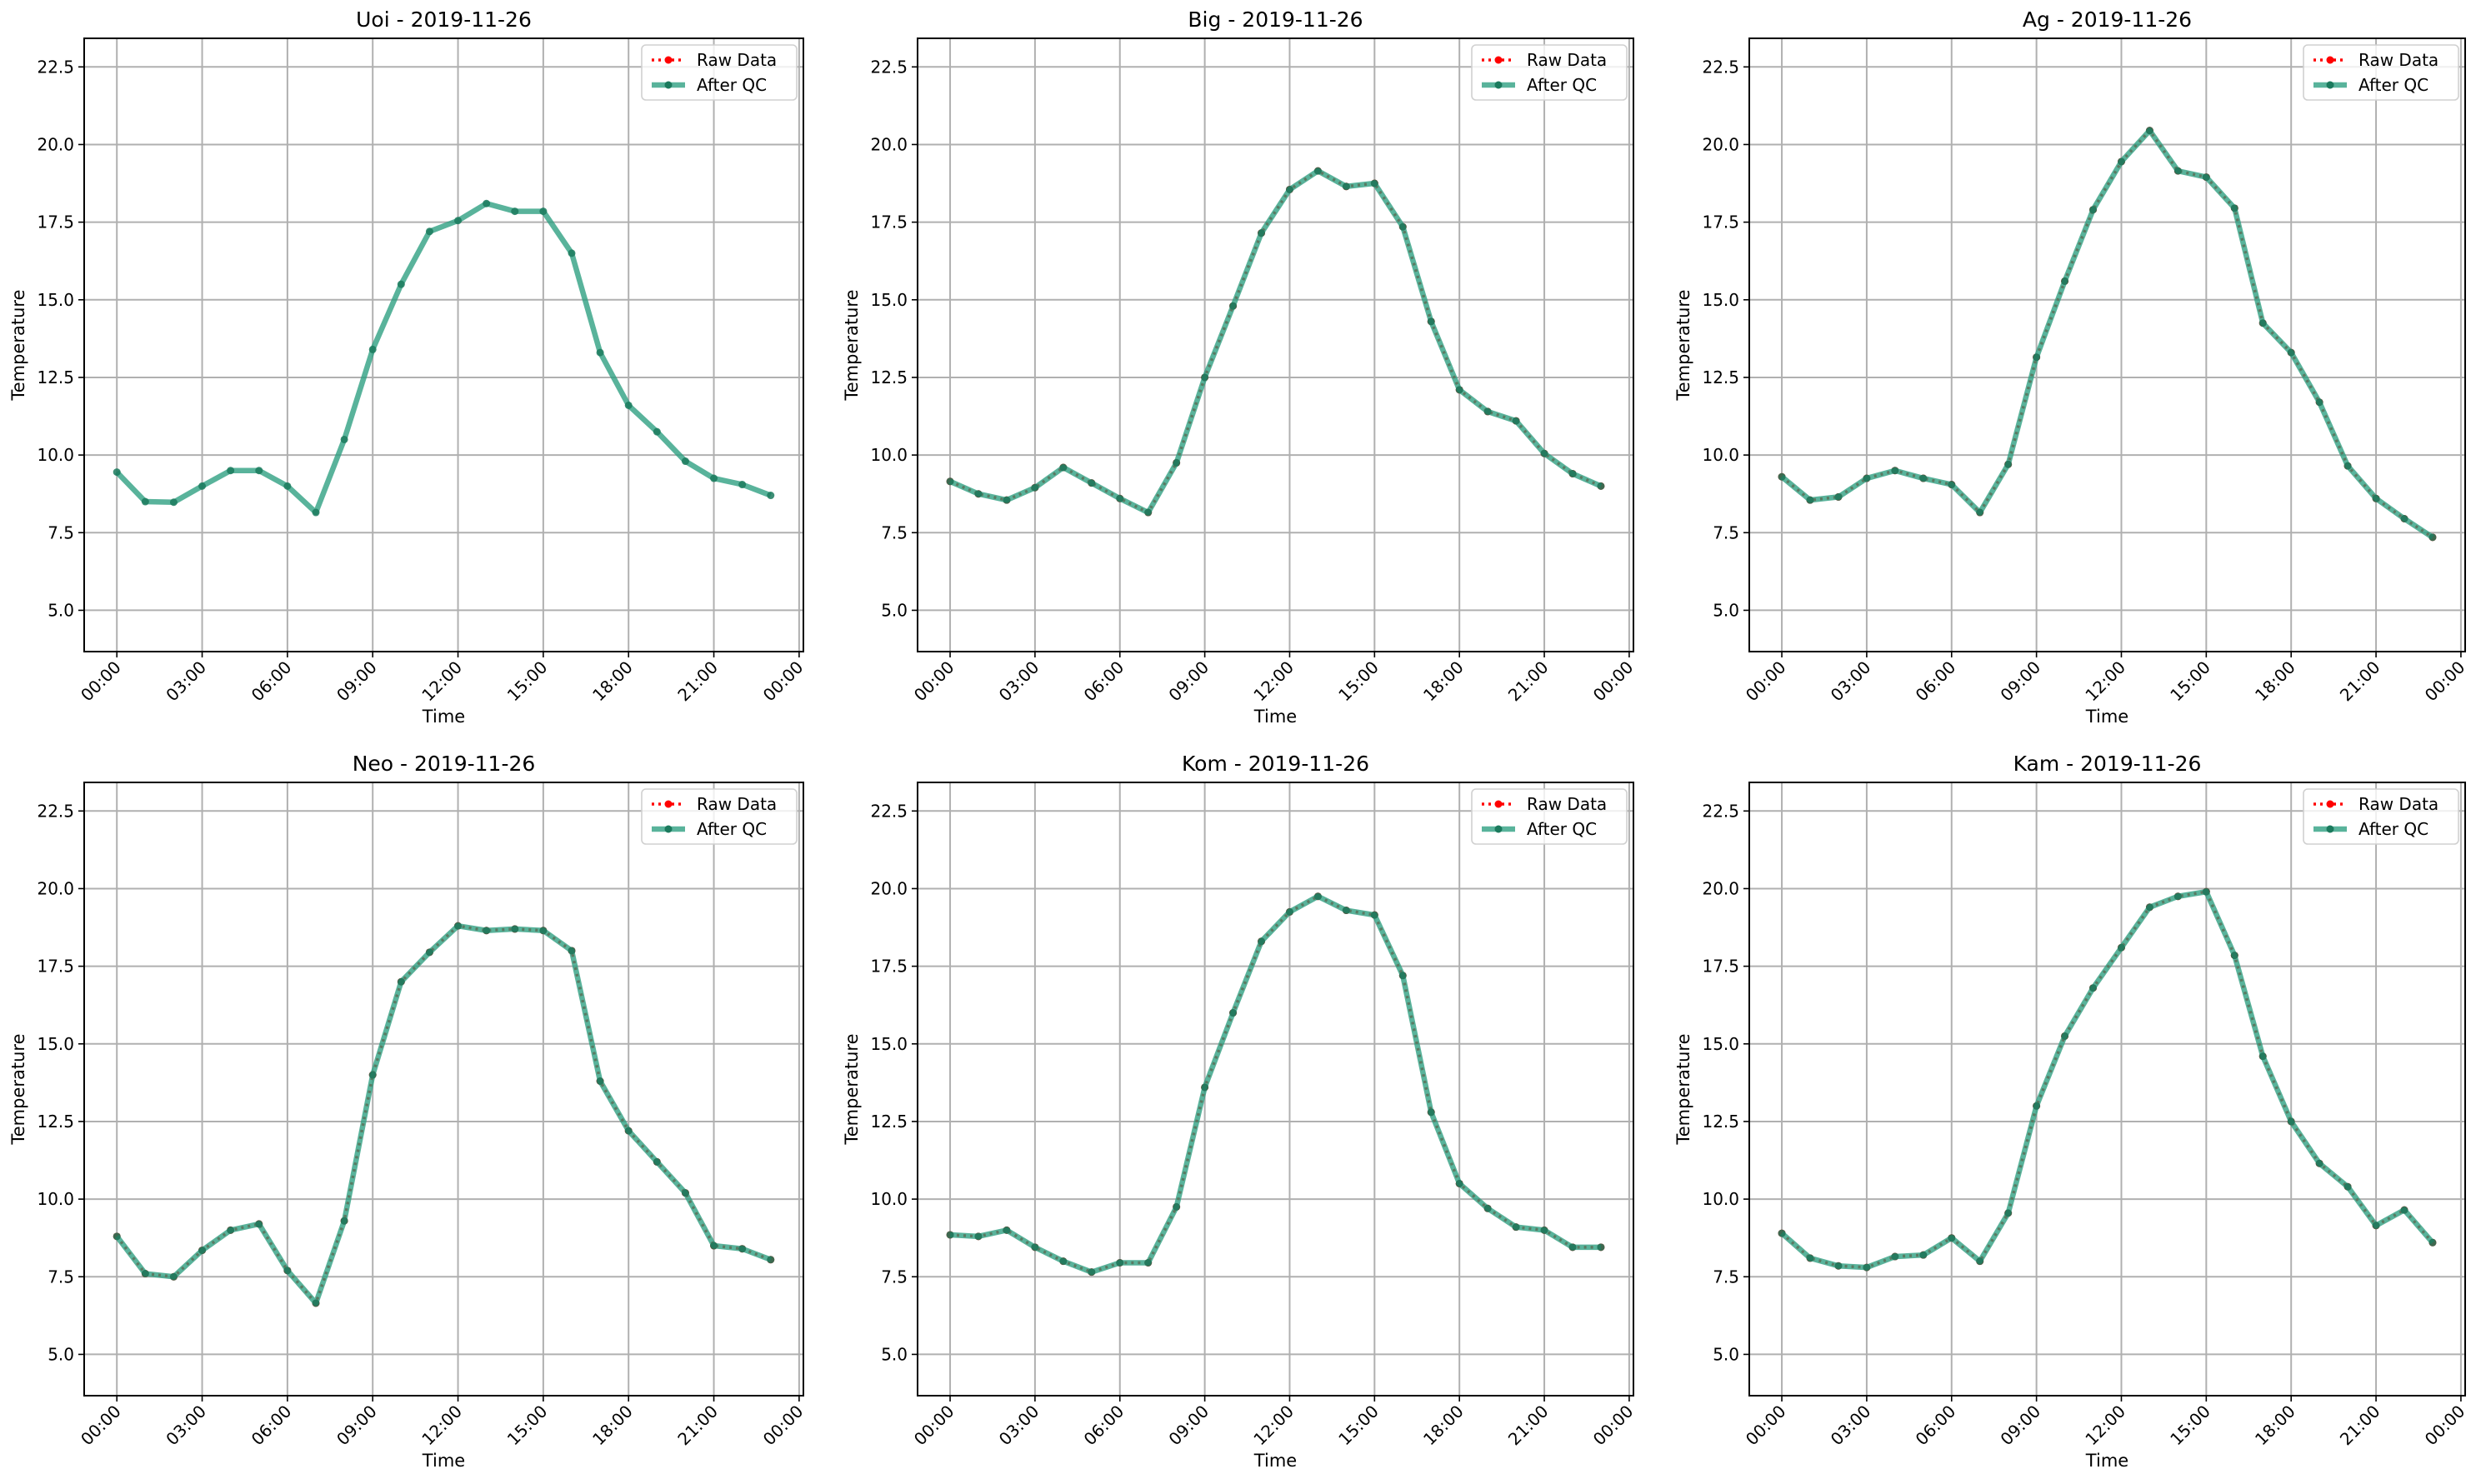 Image resolution: width=2486 pixels, height=1484 pixels. Describe the element at coordinates (2330, 829) in the screenshot. I see `legend-qc-marker` at that location.